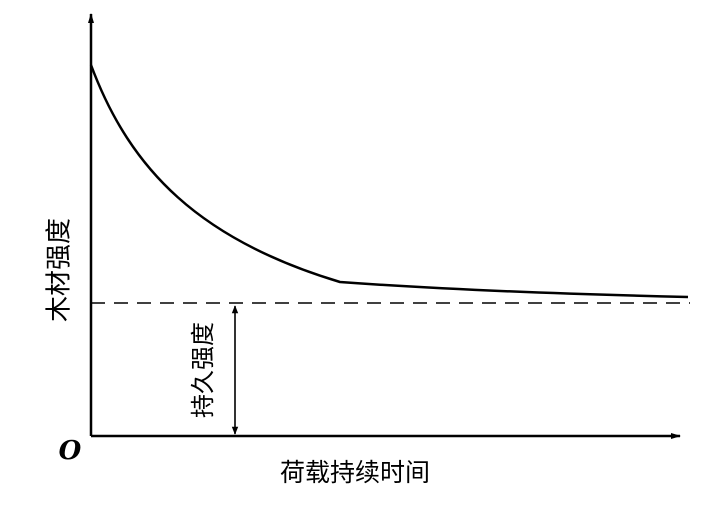 This screenshot has width=727, height=505. Describe the element at coordinates (60, 270) in the screenshot. I see `y-axis-label: 木材强度` at that location.